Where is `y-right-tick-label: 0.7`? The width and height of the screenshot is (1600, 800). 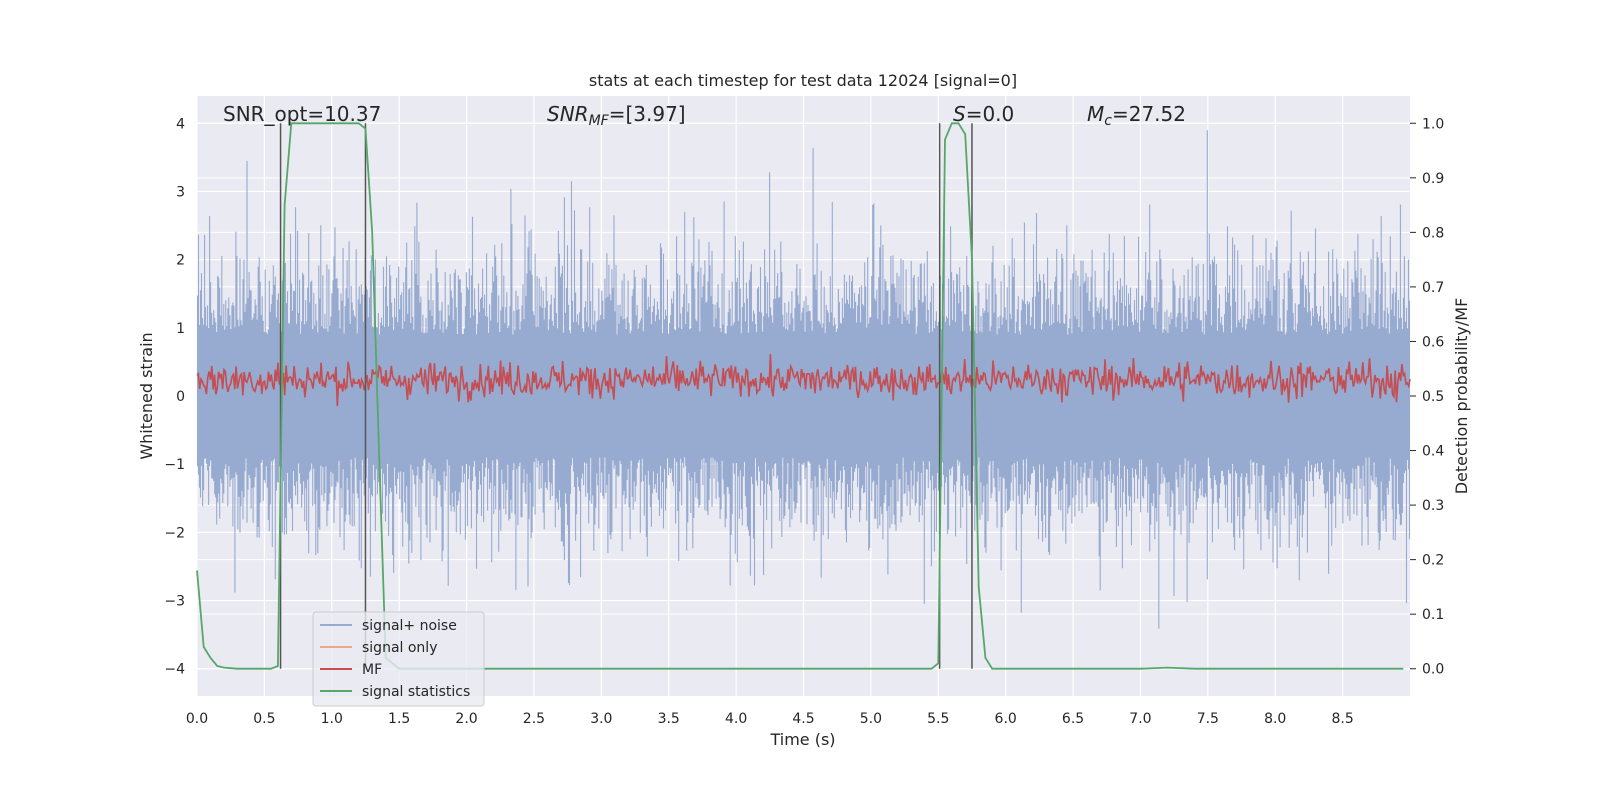
y-right-tick-label: 0.7 is located at coordinates (1433, 288).